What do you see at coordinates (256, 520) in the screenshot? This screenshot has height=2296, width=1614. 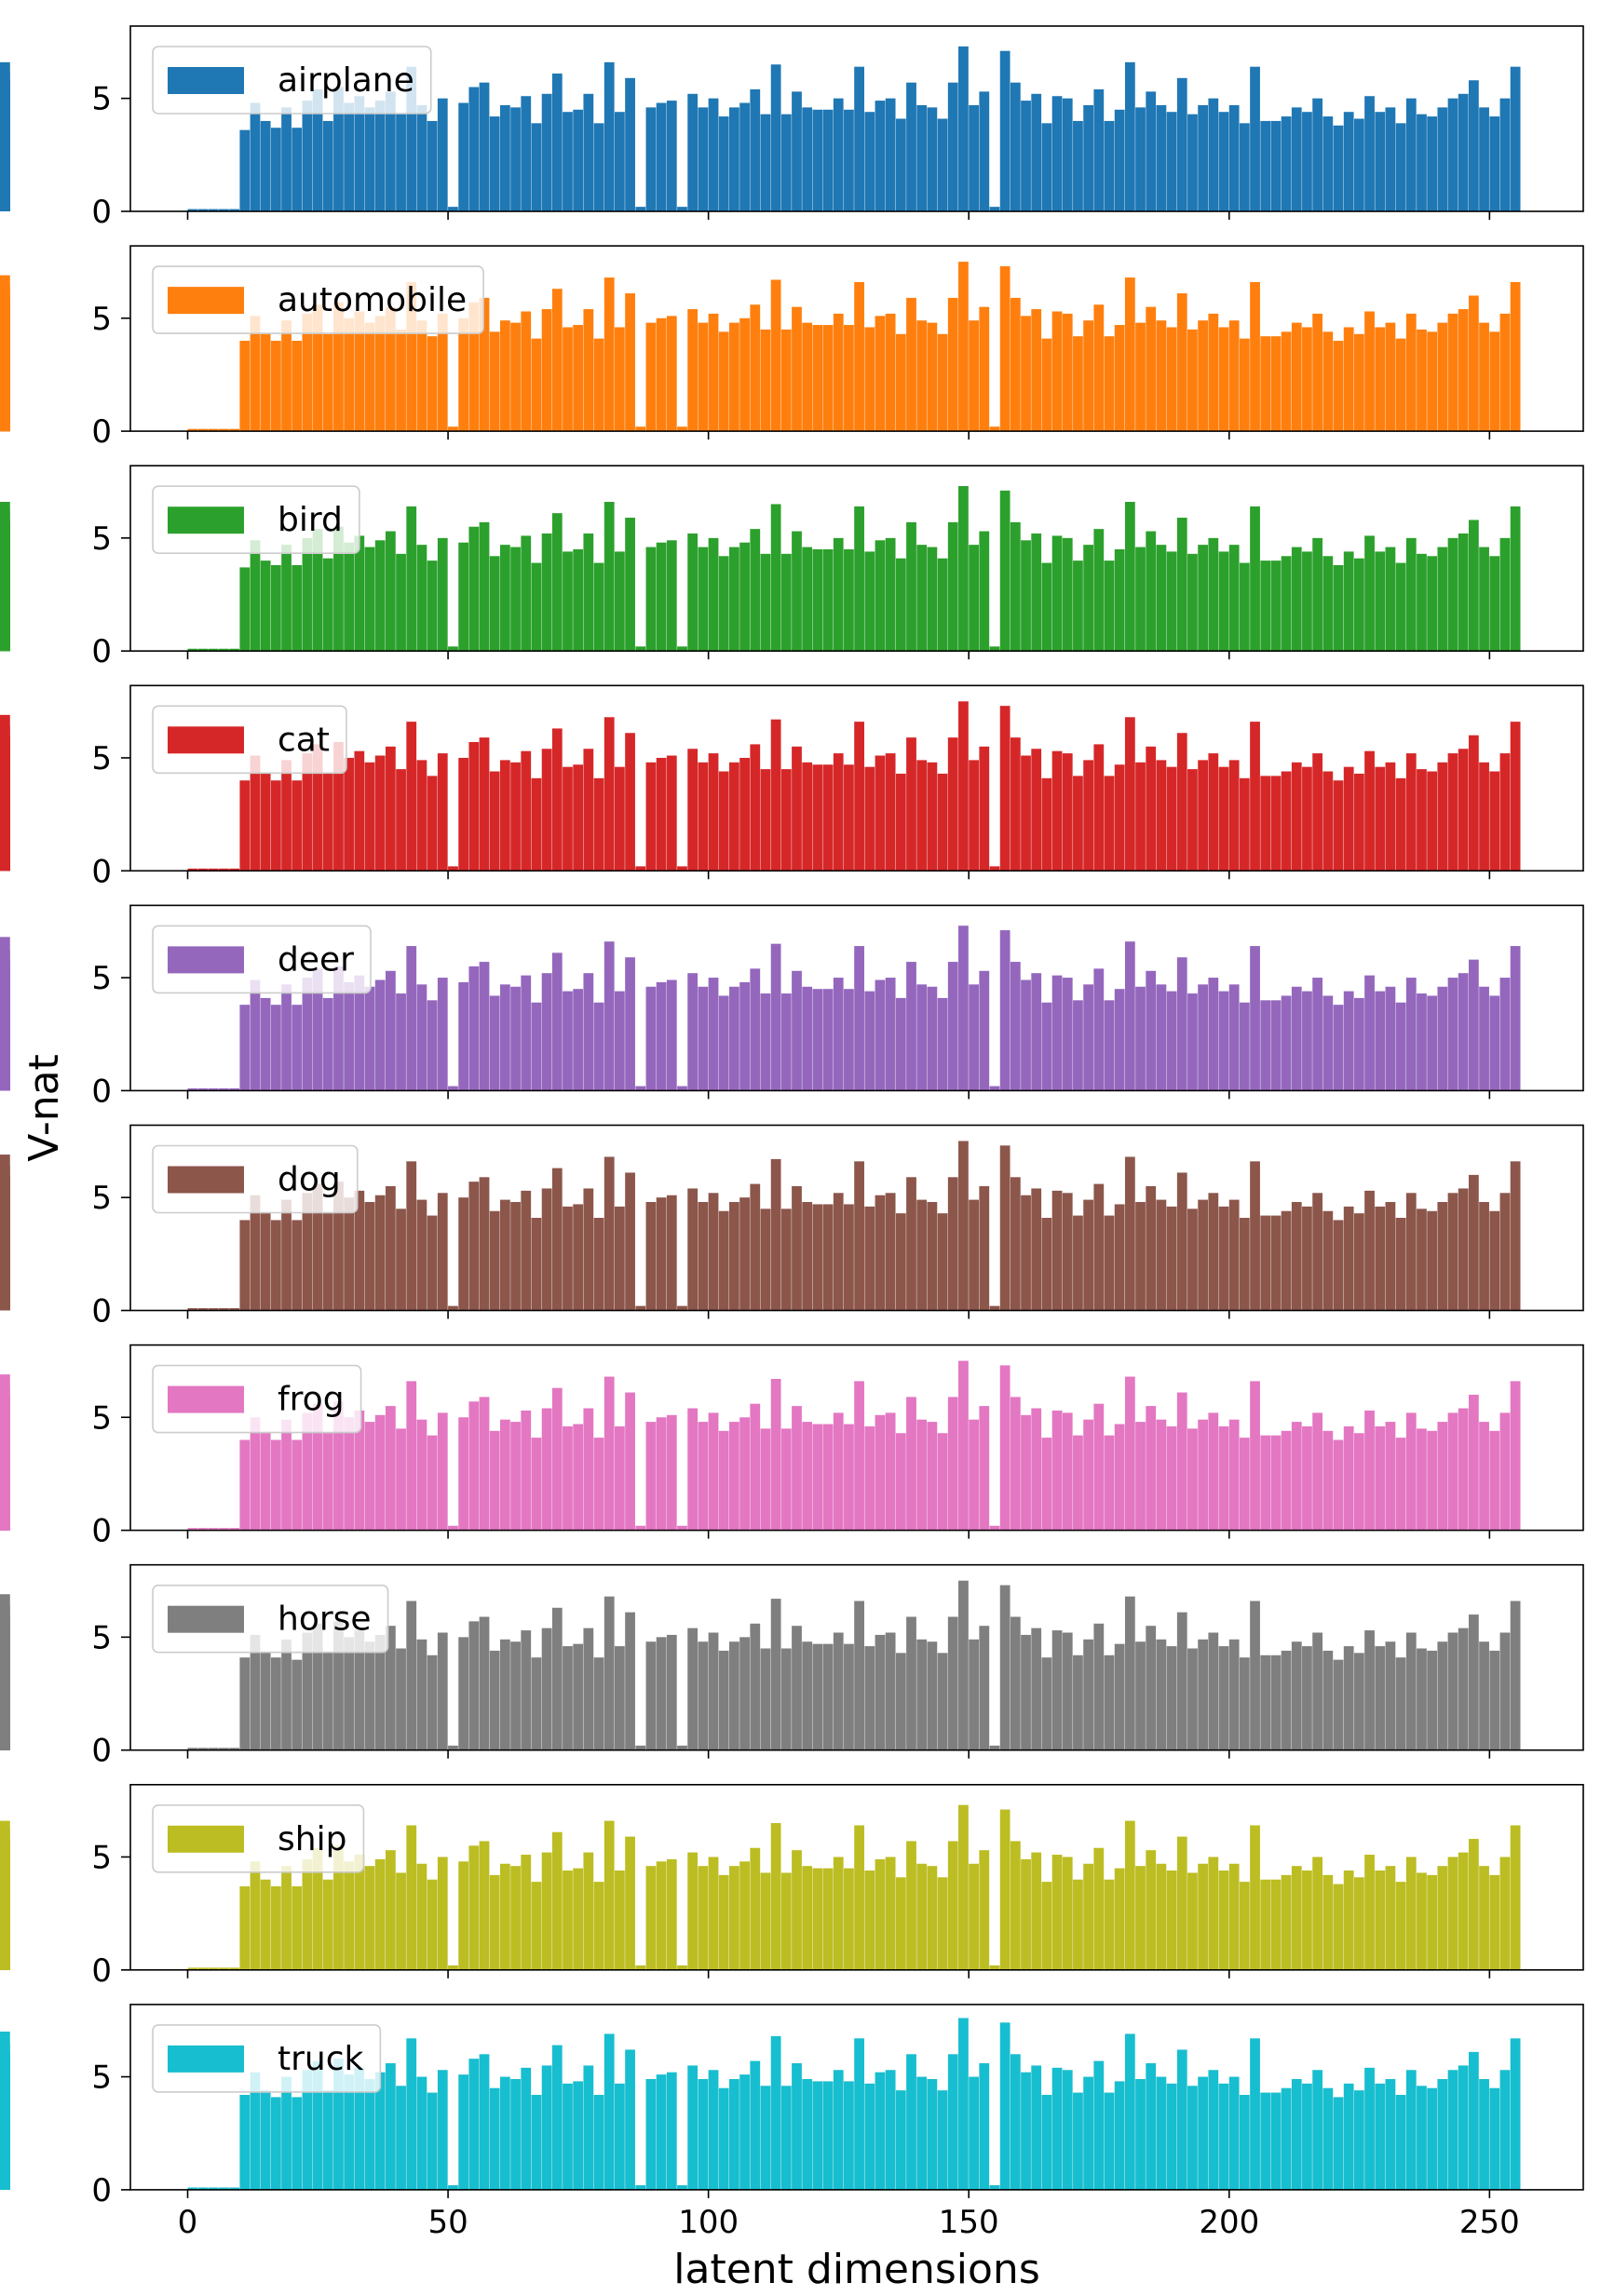 I see `legend-box` at bounding box center [256, 520].